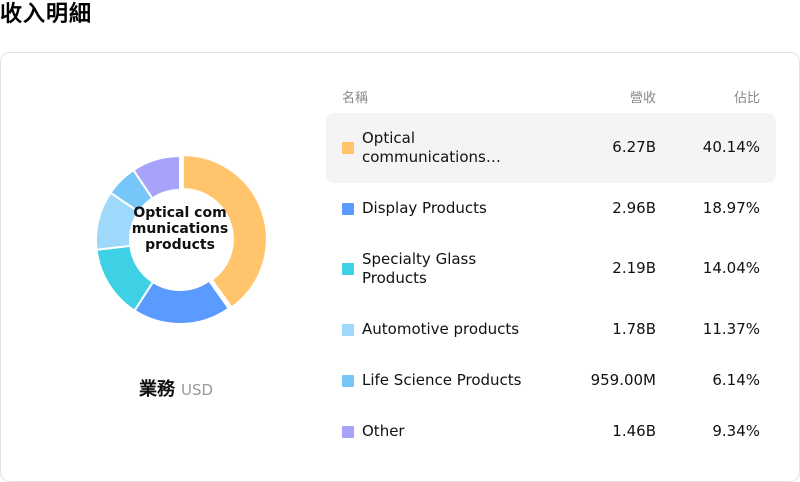 The height and width of the screenshot is (482, 800). Describe the element at coordinates (383, 431) in the screenshot. I see `row-name: Other` at that location.